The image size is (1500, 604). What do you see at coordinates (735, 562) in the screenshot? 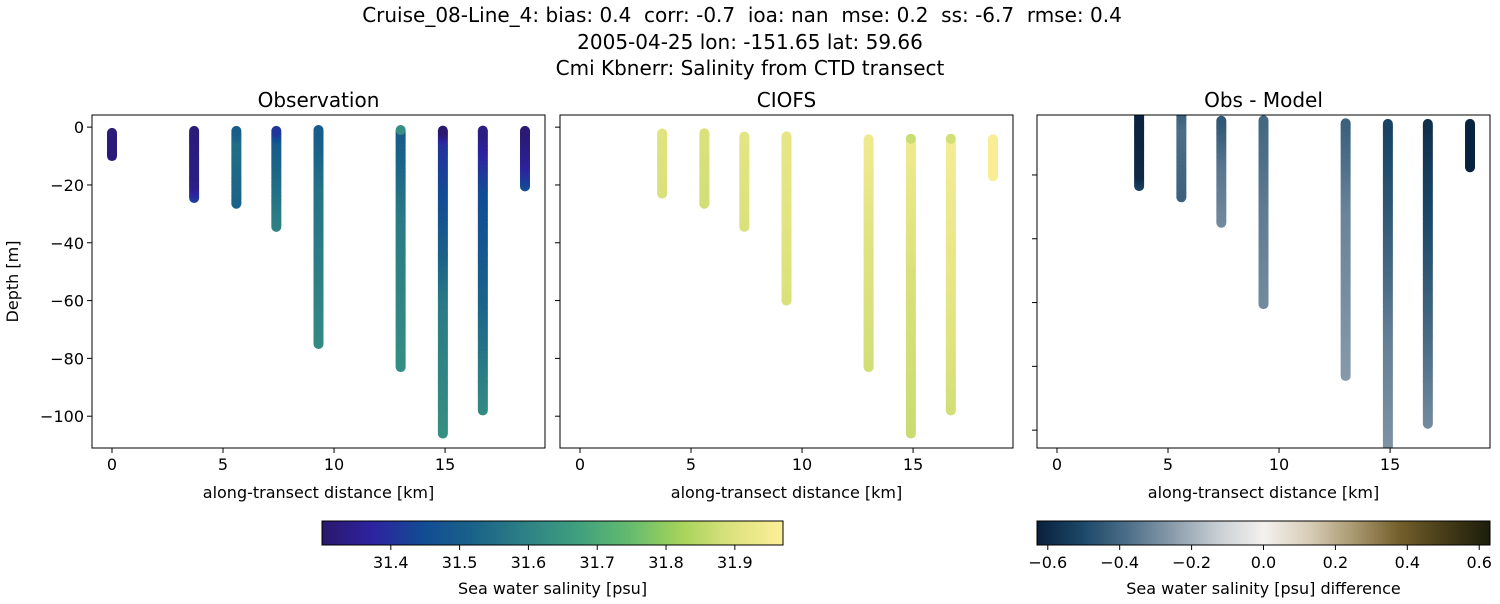
I see `colorbar-tick-label: 31.9` at bounding box center [735, 562].